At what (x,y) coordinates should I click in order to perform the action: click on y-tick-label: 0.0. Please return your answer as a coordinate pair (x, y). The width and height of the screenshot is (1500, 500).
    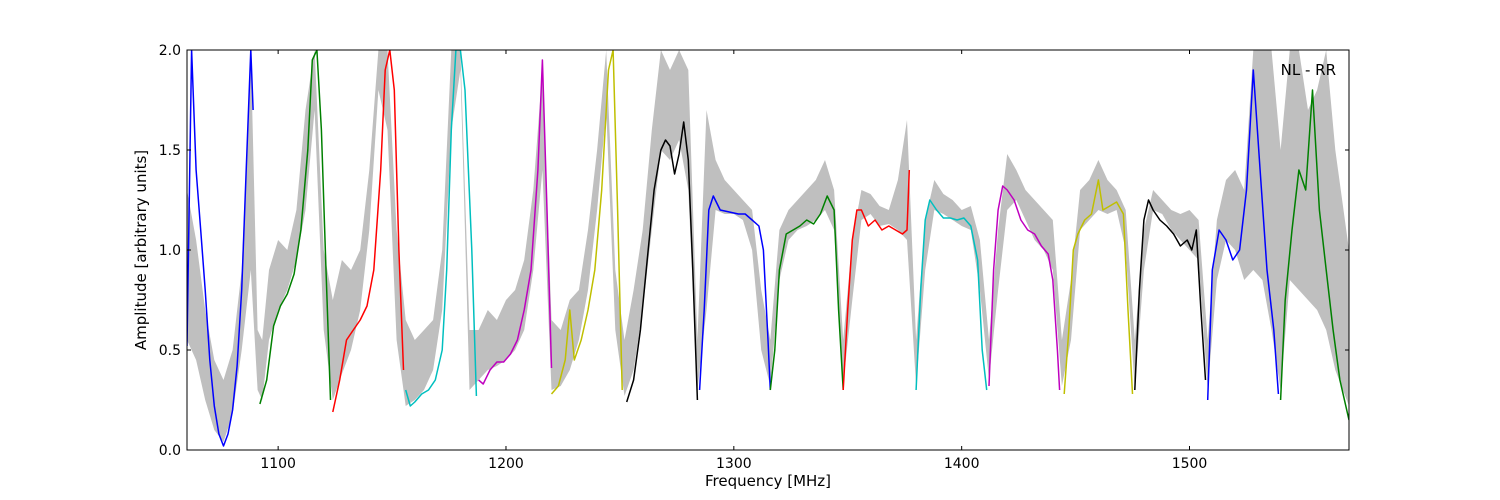
    Looking at the image, I should click on (170, 451).